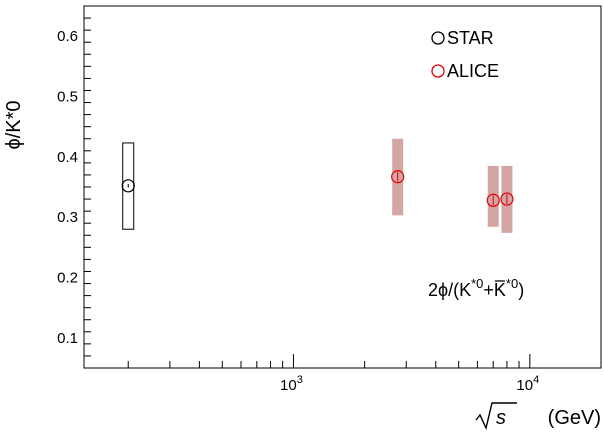  I want to click on y-tick-label: 0.1, so click(67, 338).